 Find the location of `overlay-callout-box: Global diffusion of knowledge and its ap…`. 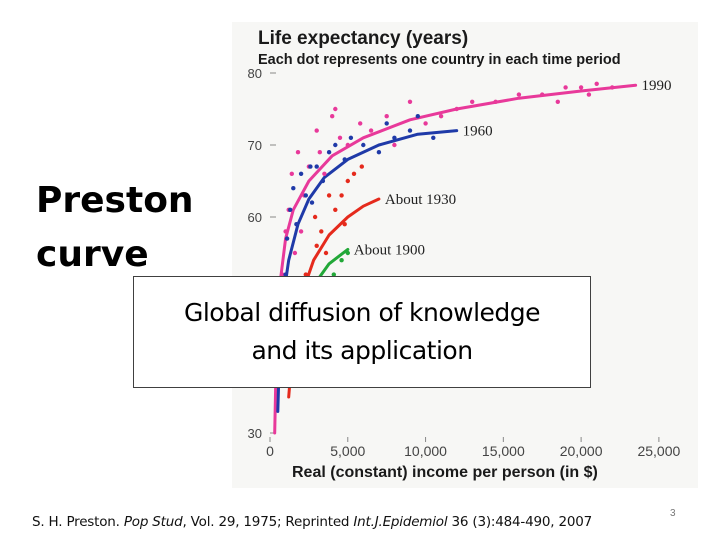

overlay-callout-box: Global diffusion of knowledge and its ap… is located at coordinates (362, 332).